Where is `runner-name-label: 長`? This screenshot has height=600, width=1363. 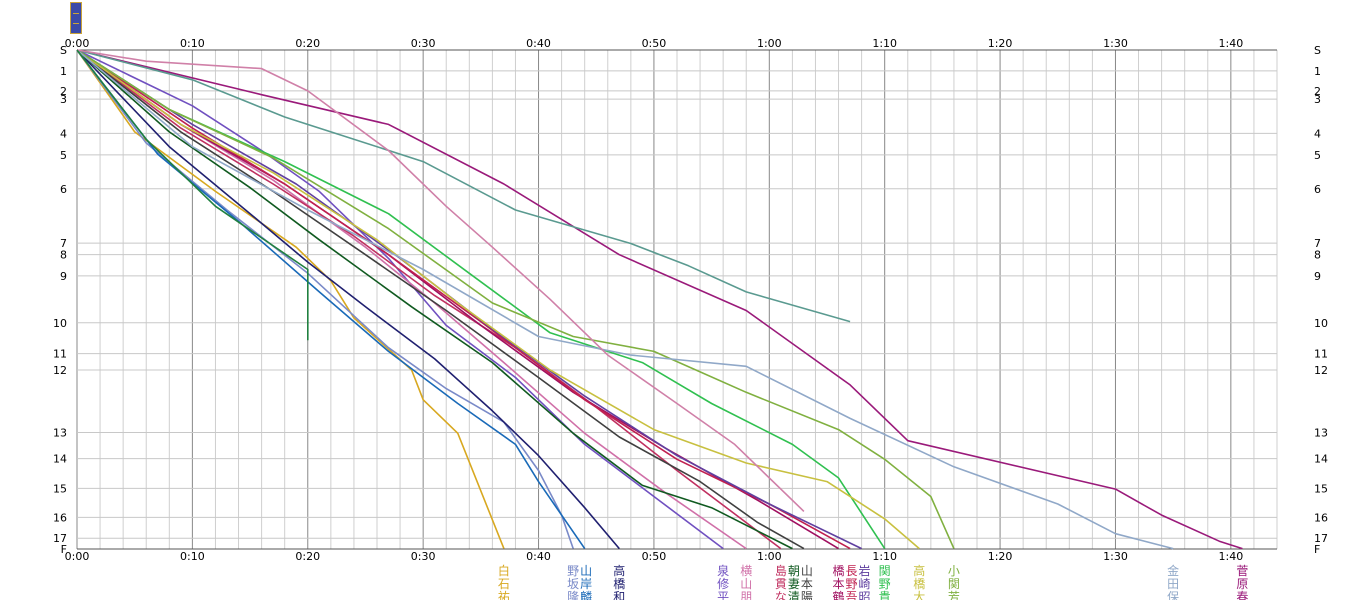
runner-name-label: 長 is located at coordinates (852, 571).